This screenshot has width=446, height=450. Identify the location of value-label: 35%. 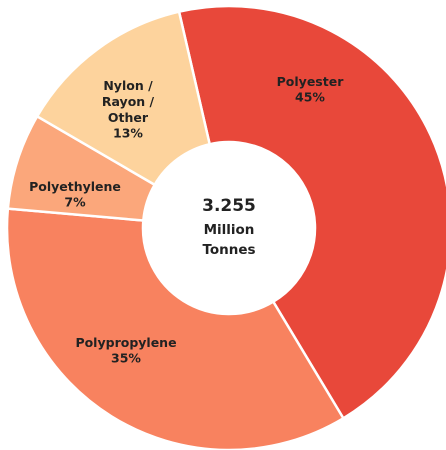
(126, 358).